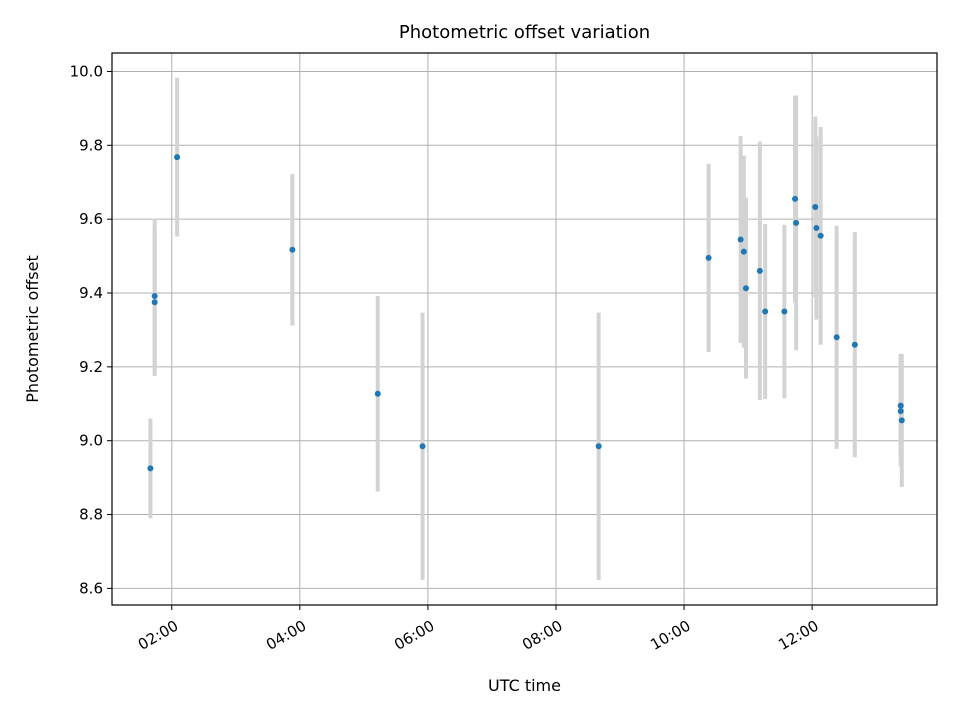  I want to click on y-tick-label: 9.0, so click(91, 441).